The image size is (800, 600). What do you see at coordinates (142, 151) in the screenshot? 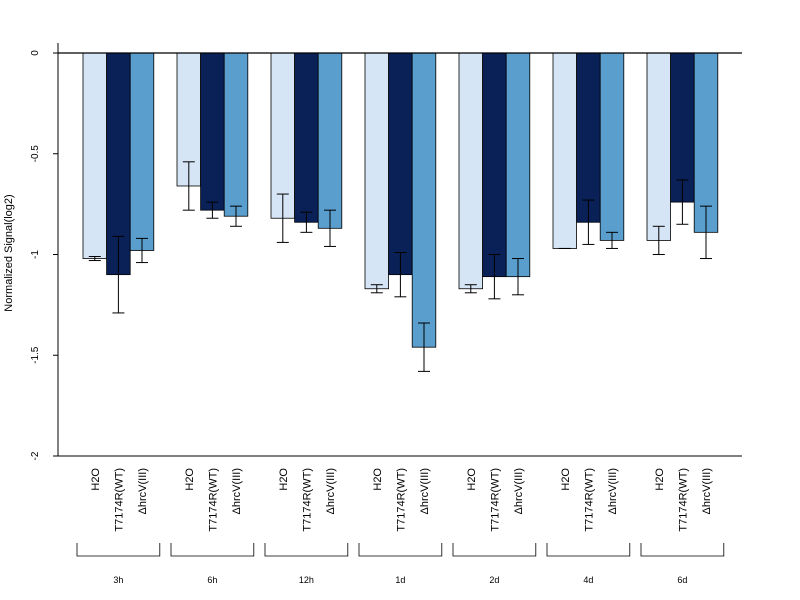
I see `bar-3h-ΔhrcV(III)` at bounding box center [142, 151].